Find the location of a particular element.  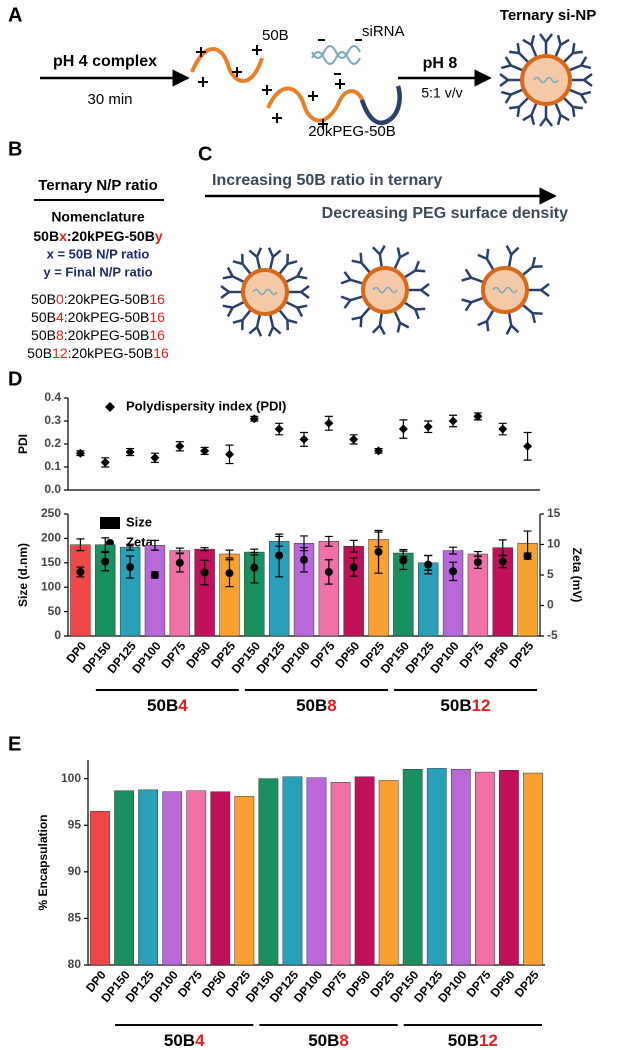

y-tick-label: 200 is located at coordinates (51, 538).